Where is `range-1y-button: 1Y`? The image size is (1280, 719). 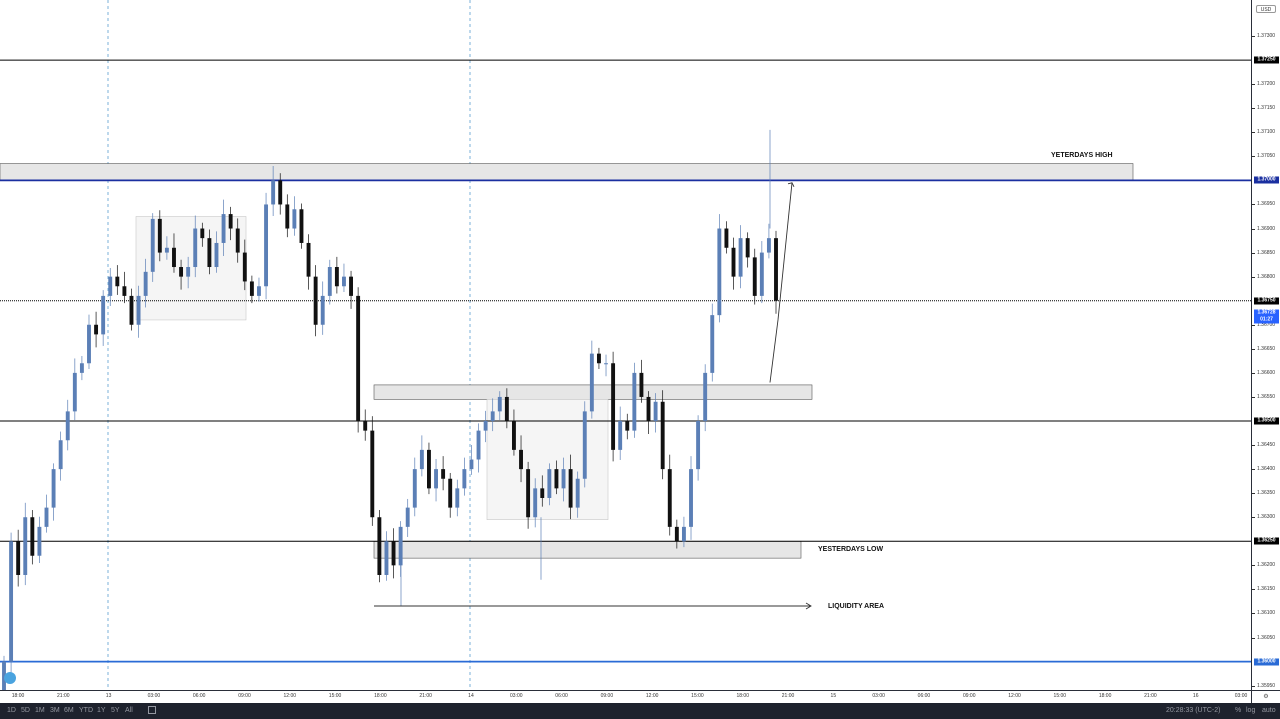 range-1y-button: 1Y is located at coordinates (101, 710).